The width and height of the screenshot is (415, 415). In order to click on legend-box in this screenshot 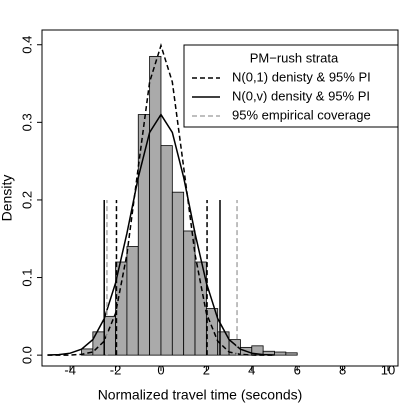, I will do `click(291, 86)`.